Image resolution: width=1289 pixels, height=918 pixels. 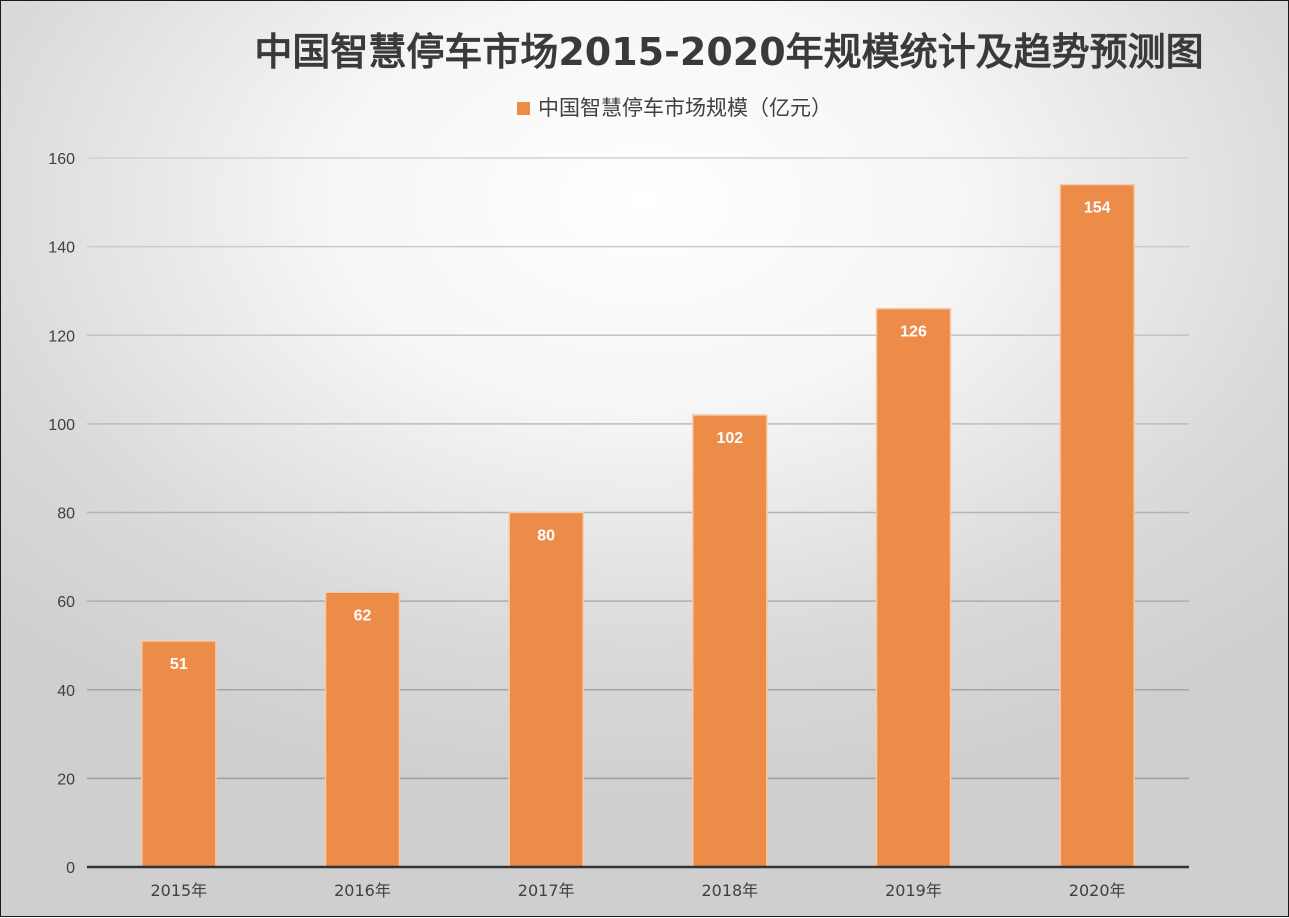 I want to click on data-label: 102, so click(x=729, y=438).